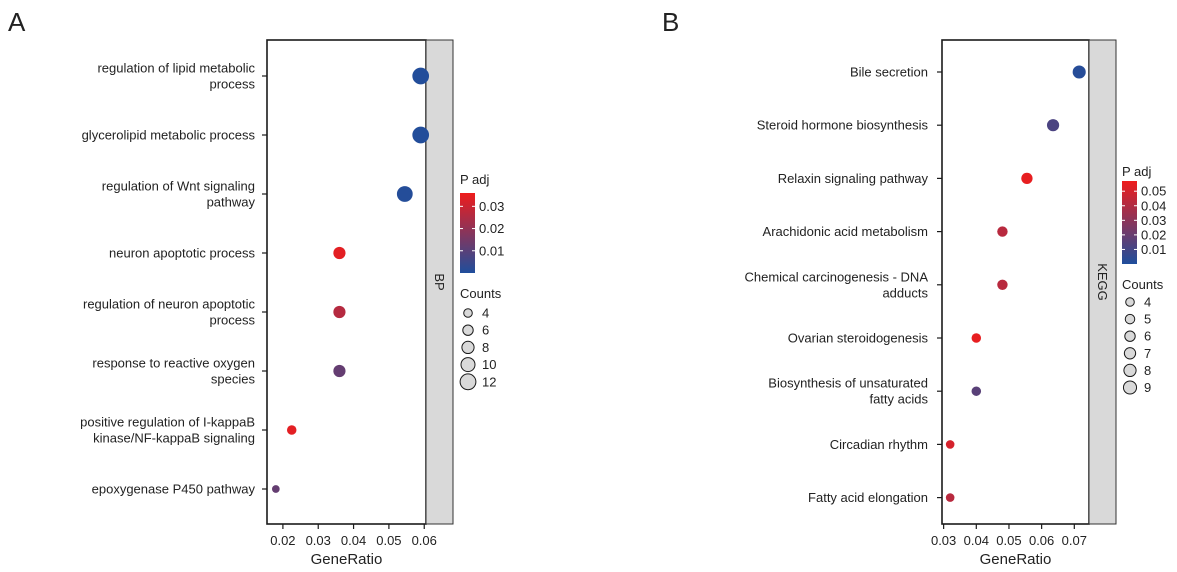 The image size is (1177, 572). Describe the element at coordinates (489, 364) in the screenshot. I see `size-legend-label: 10` at that location.